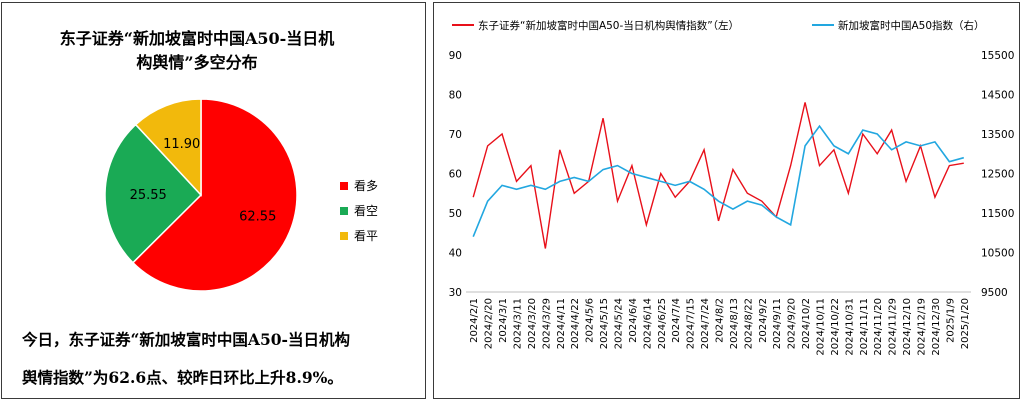 Image resolution: width=1023 pixels, height=404 pixels. Describe the element at coordinates (455, 56) in the screenshot. I see `y-left-tick-label: 90` at that location.